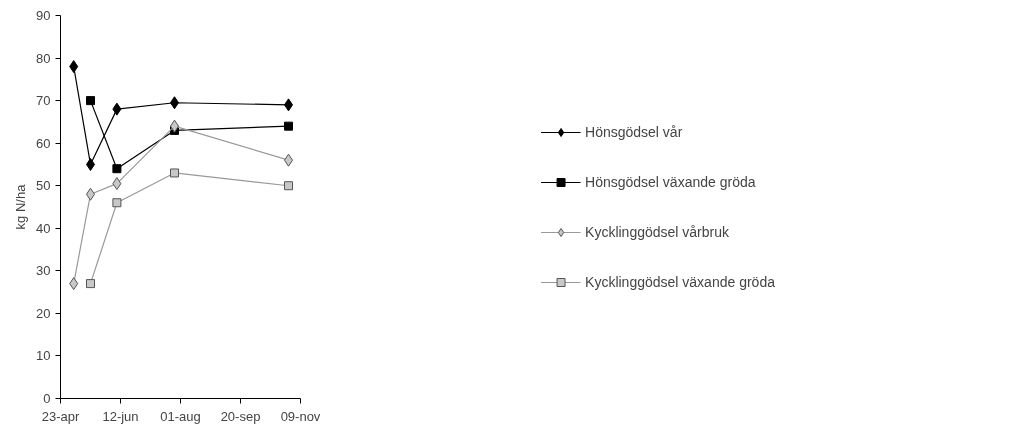  Describe the element at coordinates (60, 416) in the screenshot. I see `x-tick-label: 23-apr` at that location.